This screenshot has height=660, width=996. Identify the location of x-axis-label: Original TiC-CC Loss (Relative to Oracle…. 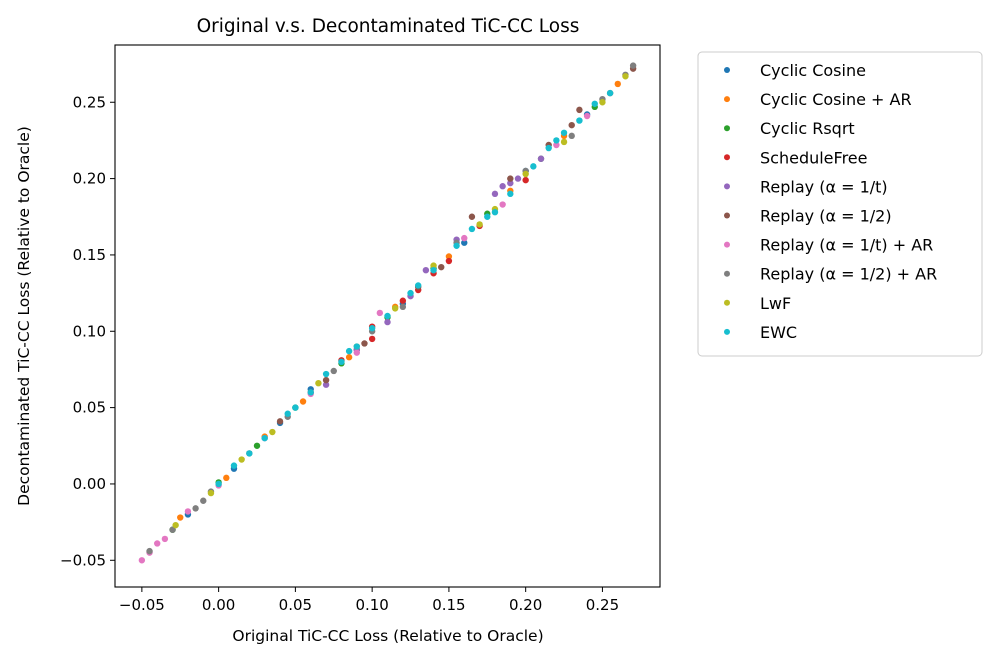
(387, 636).